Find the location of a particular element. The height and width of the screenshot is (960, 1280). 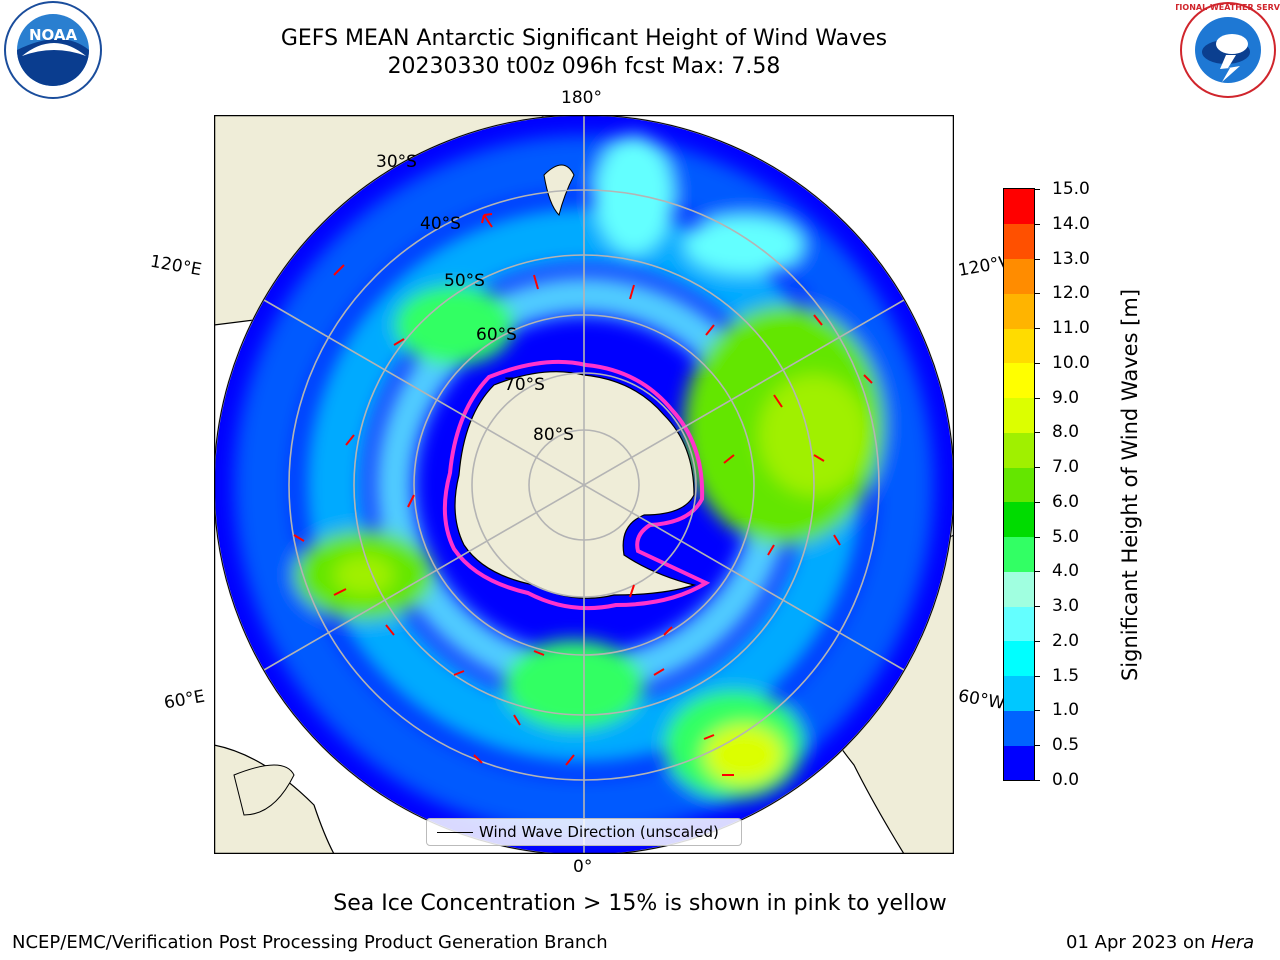

colorbar-tick-label: 4.0 is located at coordinates (1066, 571).